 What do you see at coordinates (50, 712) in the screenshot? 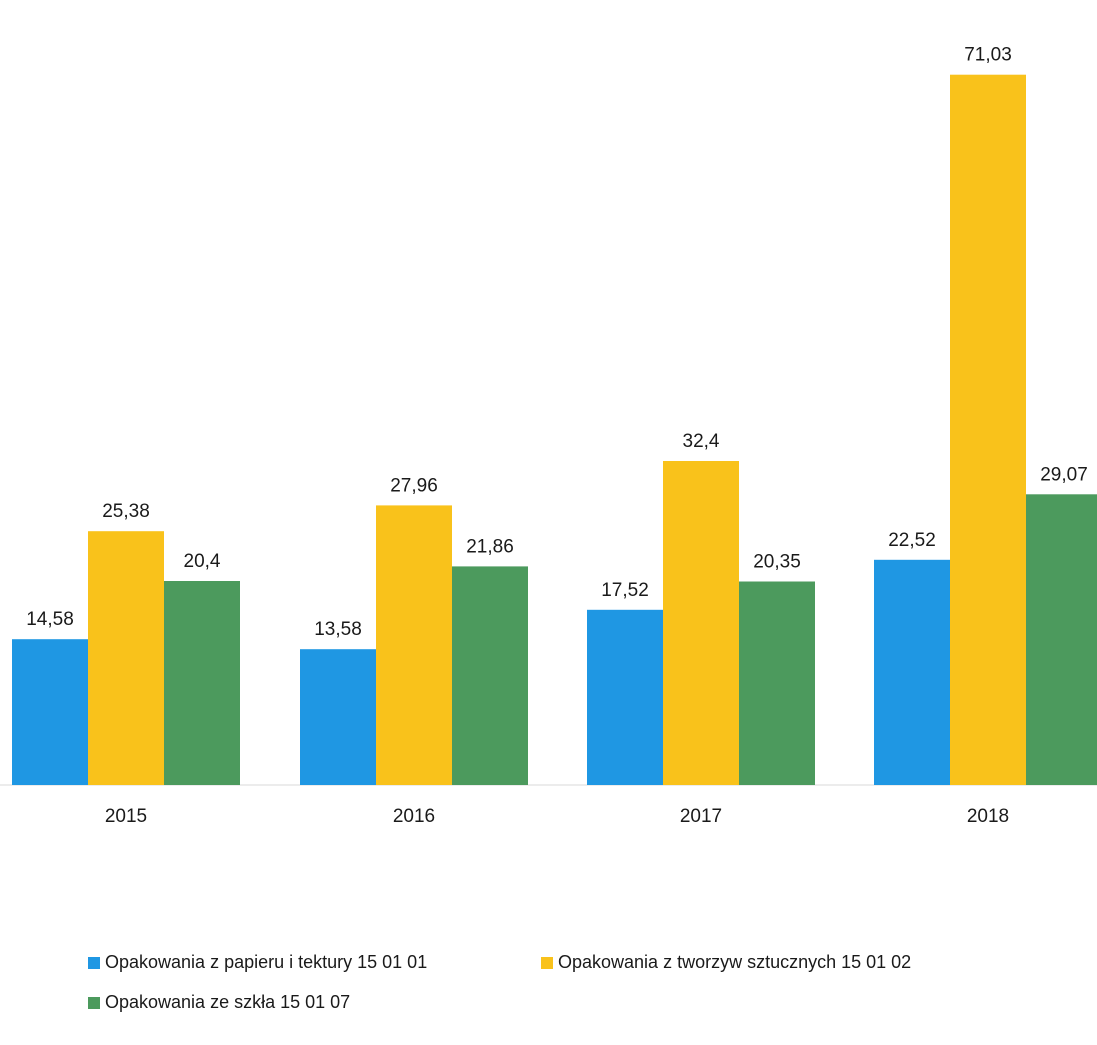
I see `bar-paper-2015` at bounding box center [50, 712].